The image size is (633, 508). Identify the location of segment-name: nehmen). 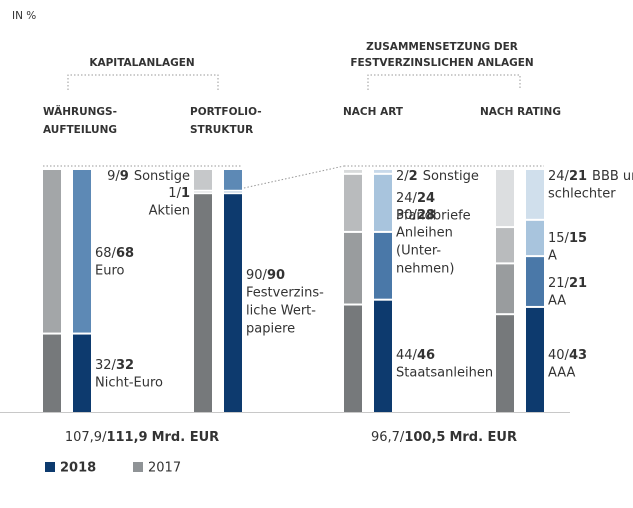
(425, 269).